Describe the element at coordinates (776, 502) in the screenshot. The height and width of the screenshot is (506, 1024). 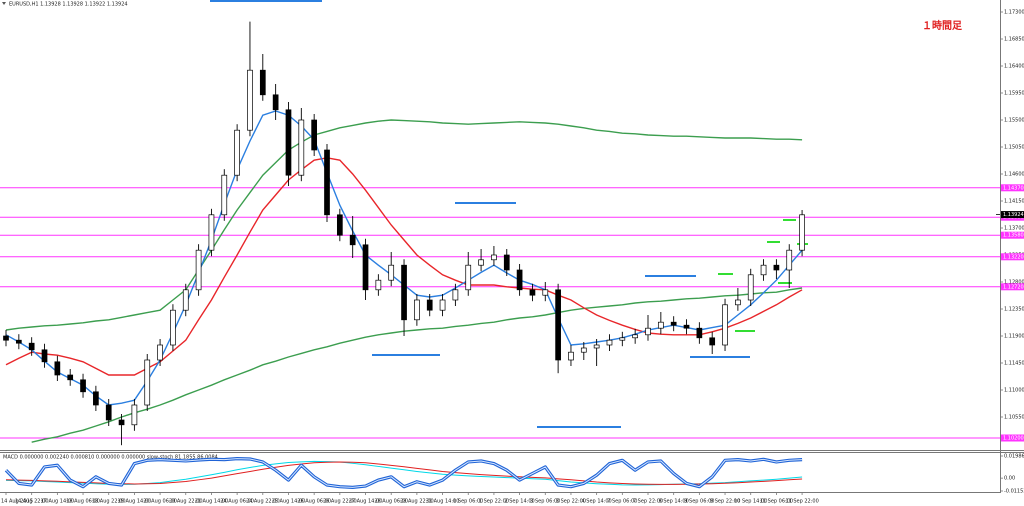
I see `x-tick-label: 11 Sep 06:00` at that location.